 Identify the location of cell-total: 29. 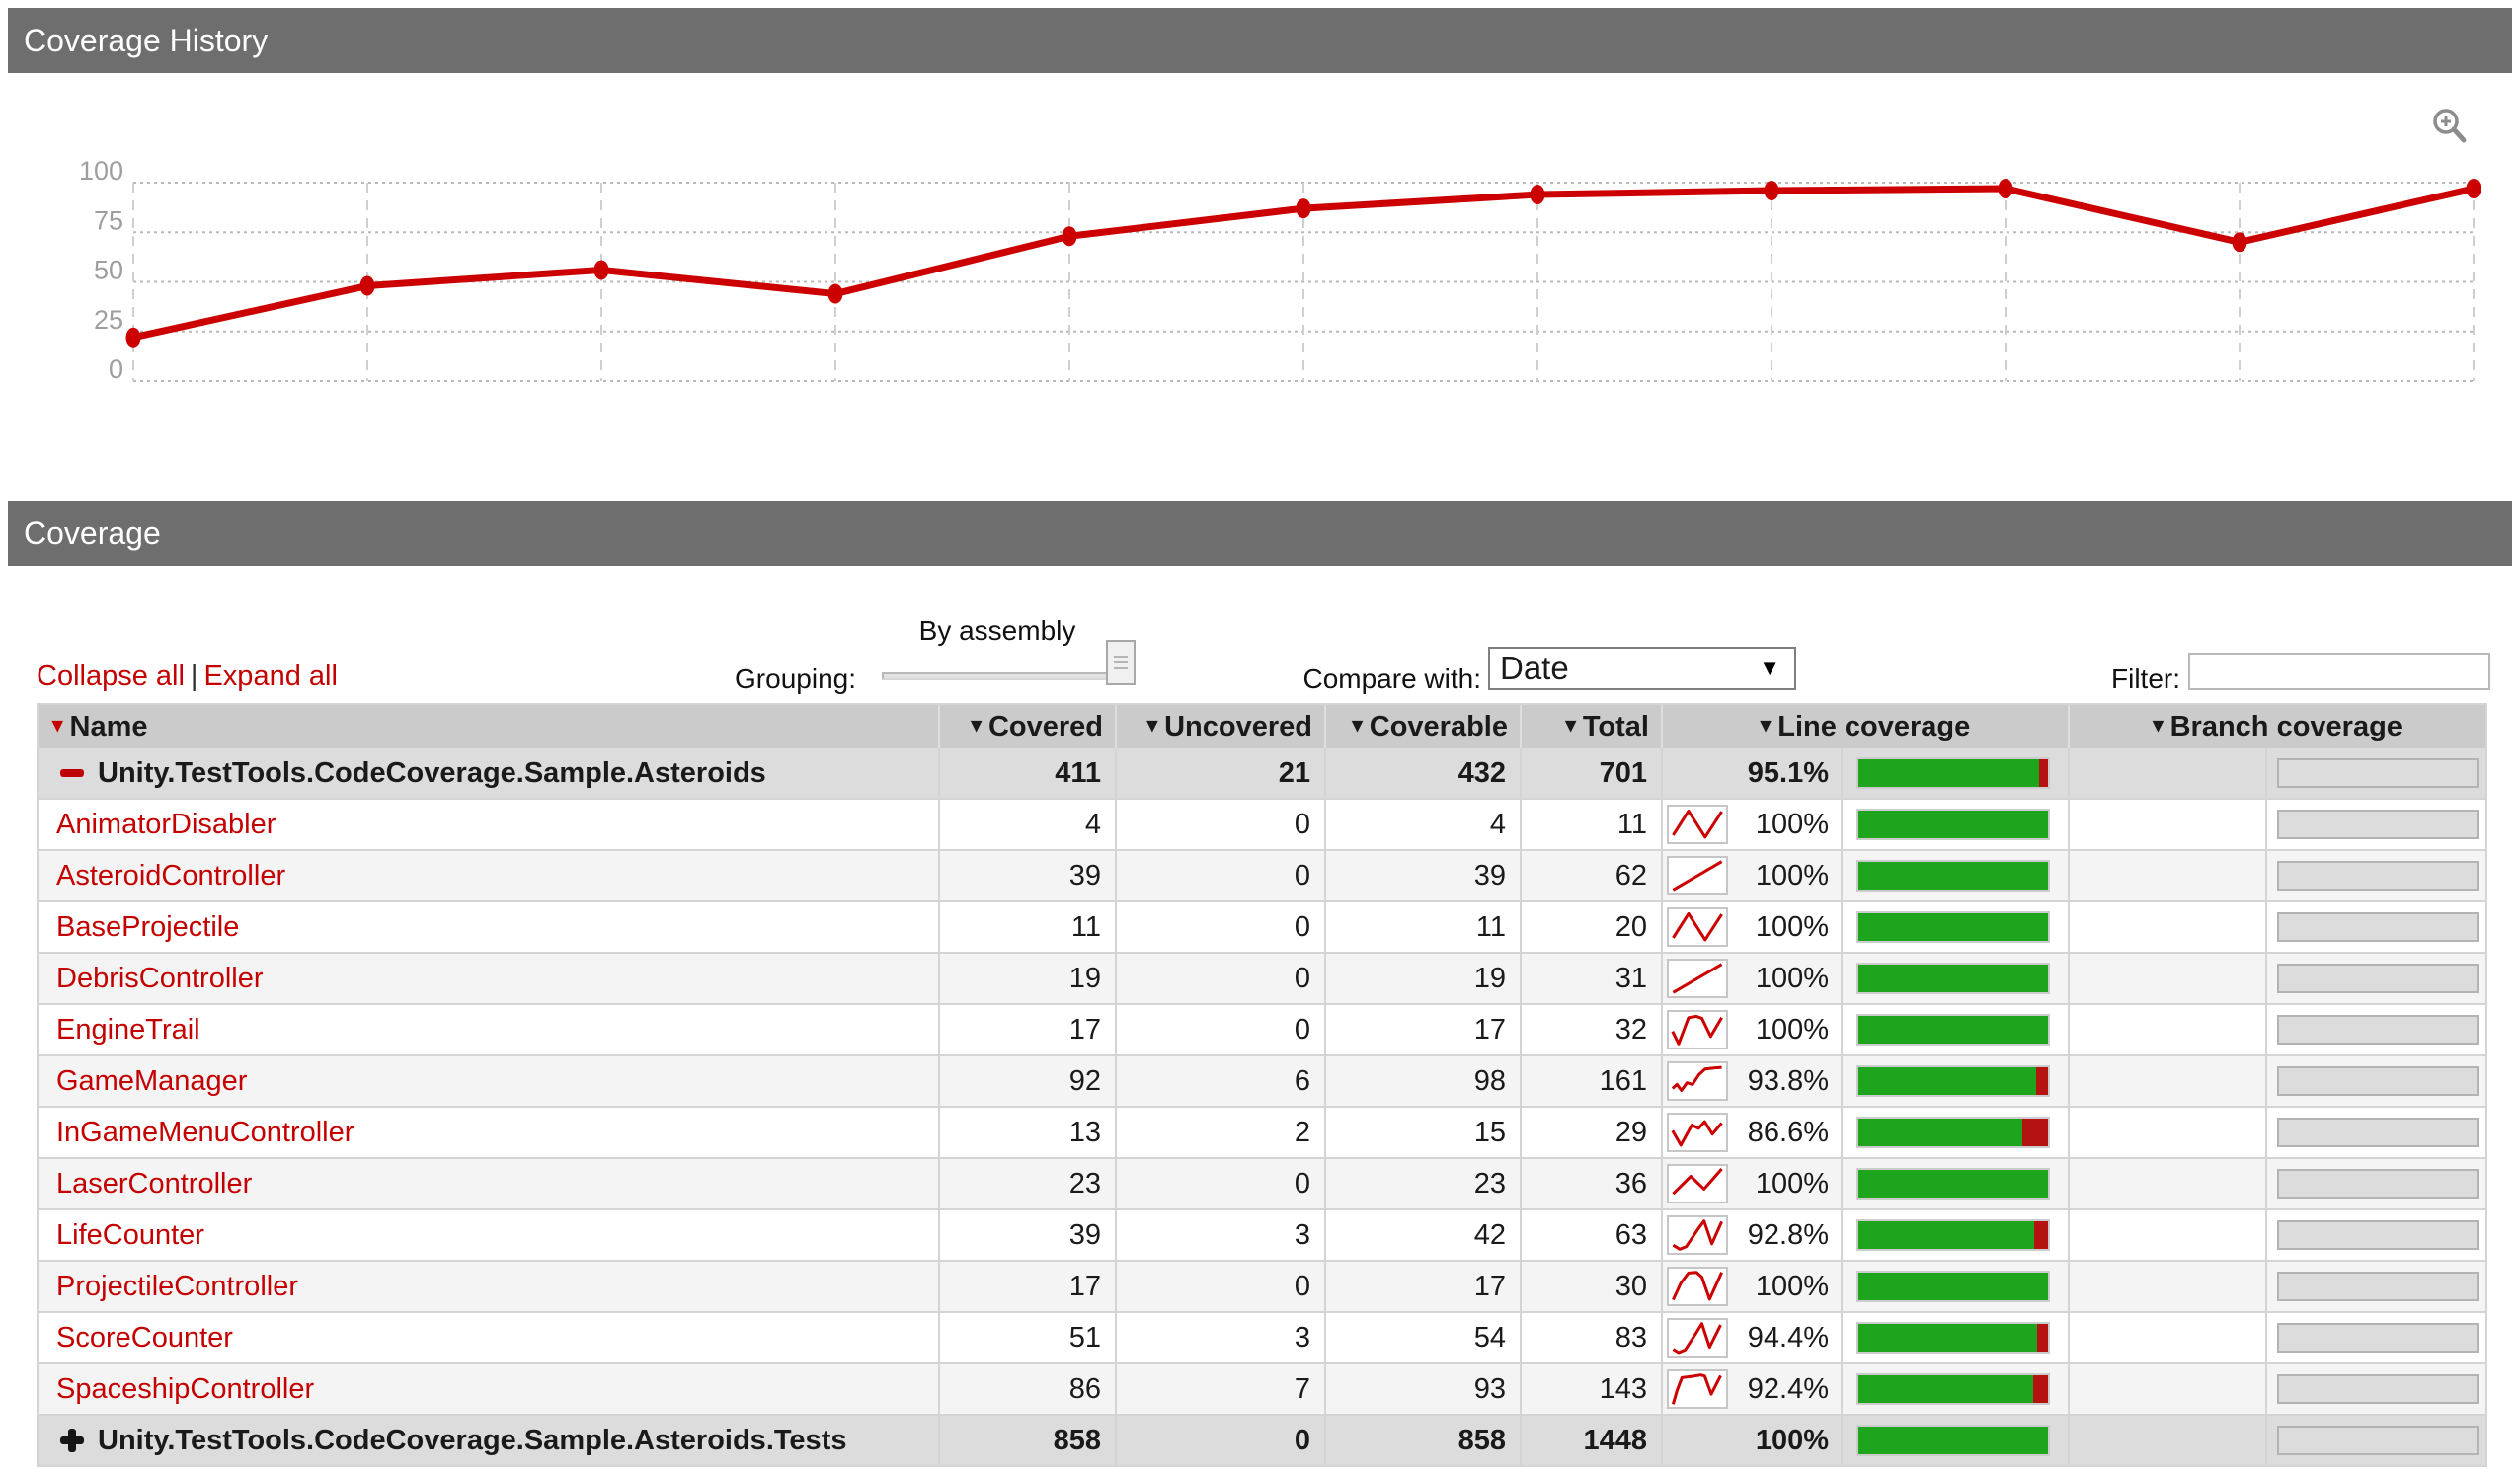
(1590, 1132).